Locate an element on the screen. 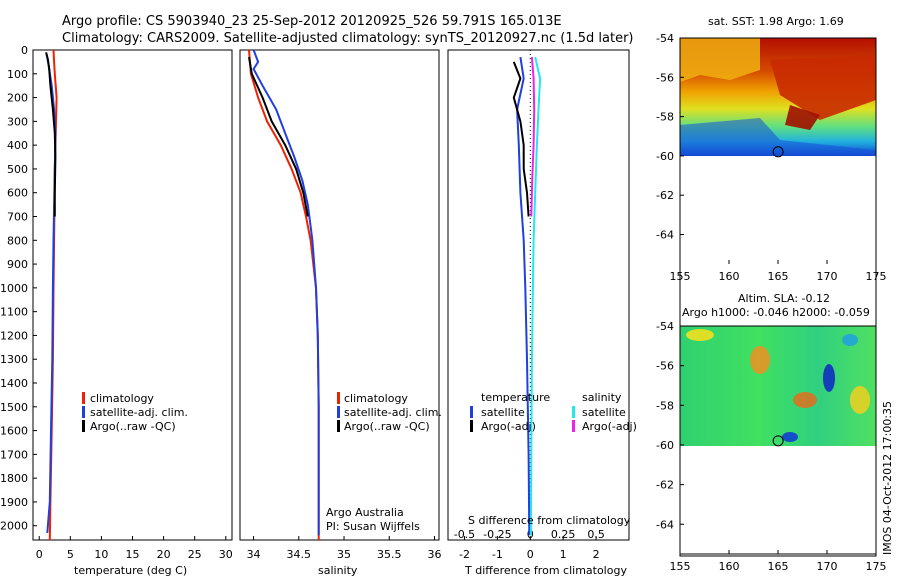 This screenshot has width=900, height=580. x-tick-label: 1 is located at coordinates (563, 554).